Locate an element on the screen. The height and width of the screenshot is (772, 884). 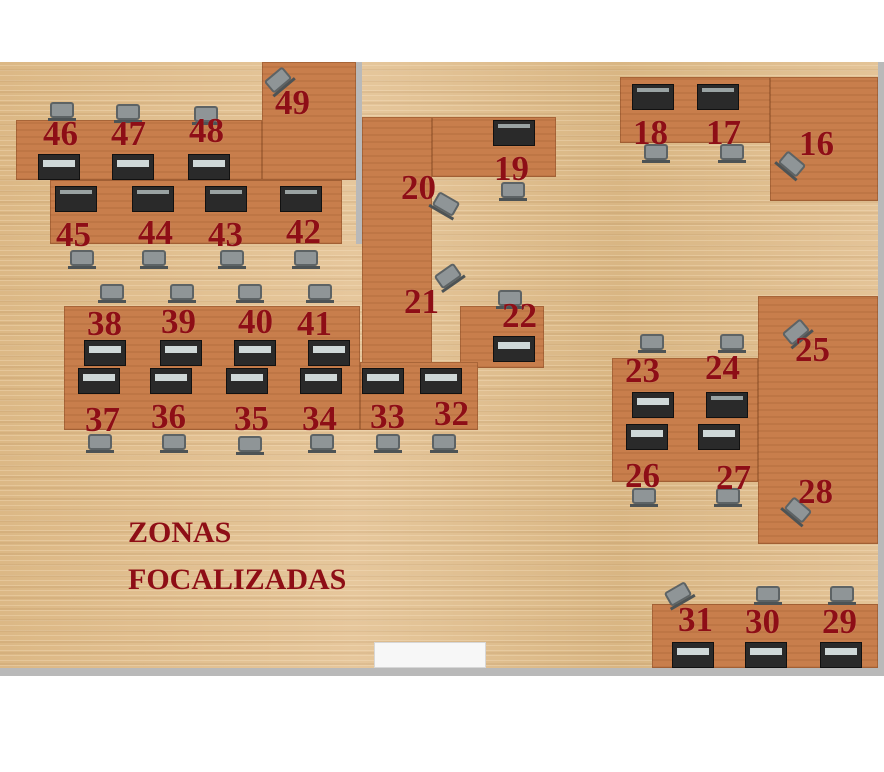
desk-number-39: 39 is located at coordinates (178, 321).